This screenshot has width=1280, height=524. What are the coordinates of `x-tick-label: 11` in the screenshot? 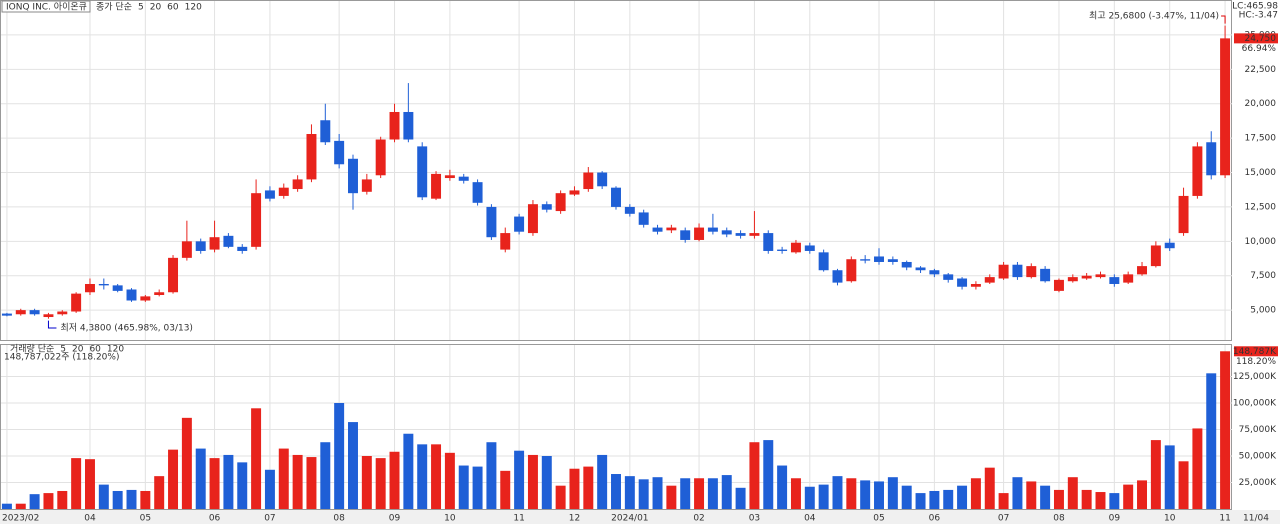 It's located at (518, 519).